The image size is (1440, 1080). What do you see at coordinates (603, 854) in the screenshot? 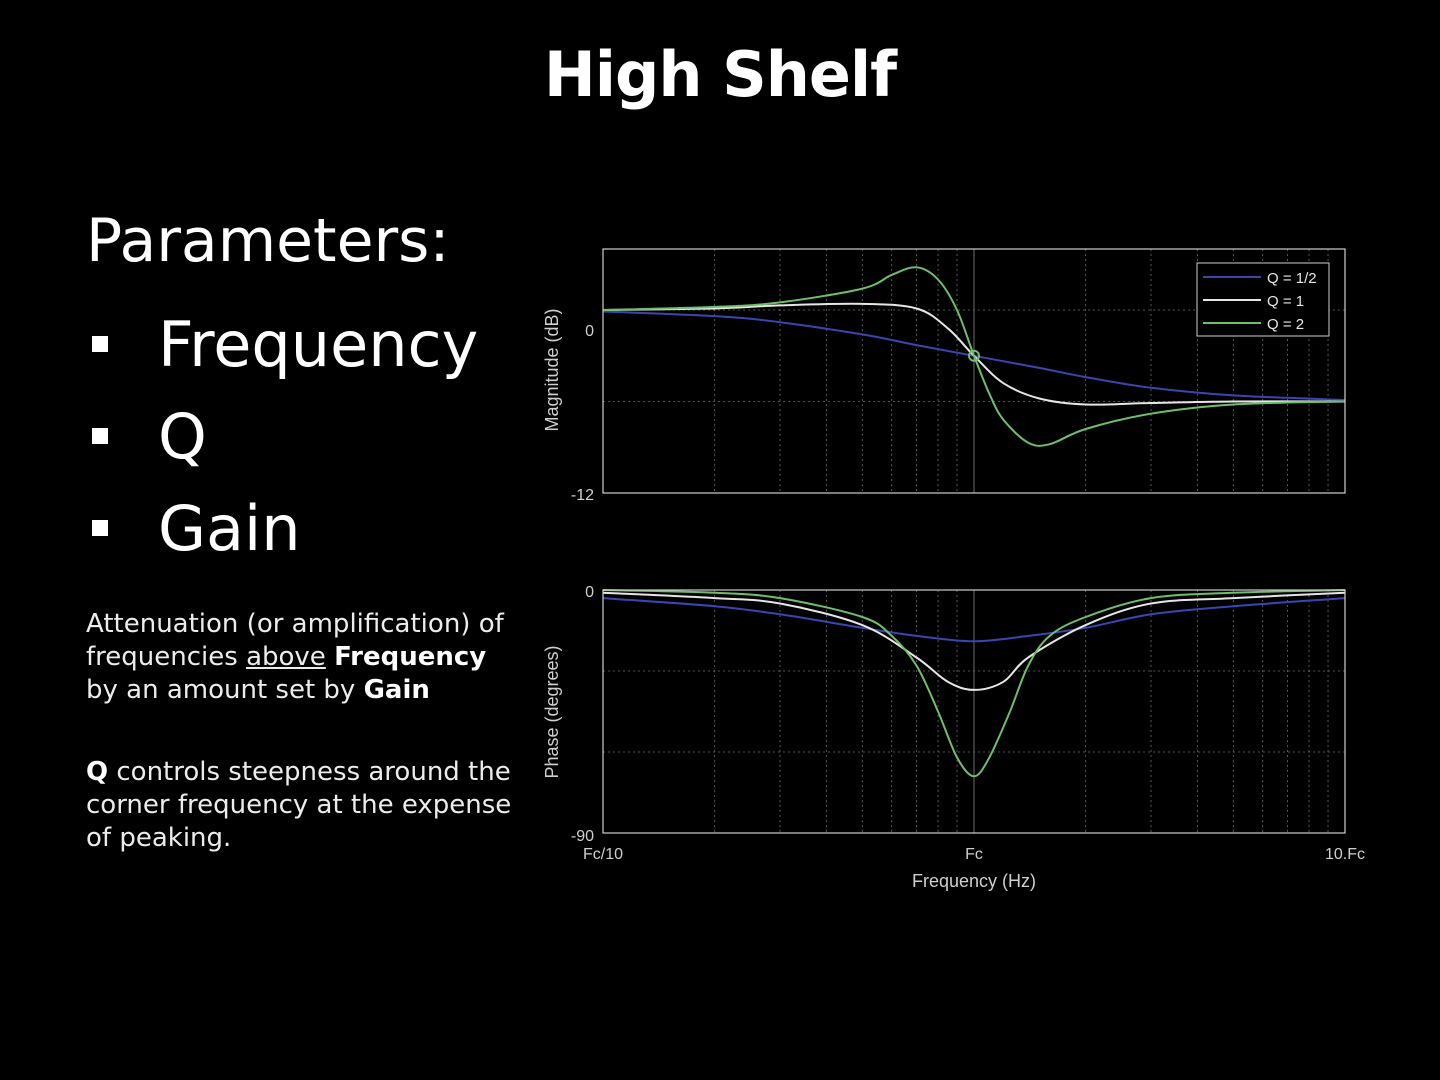
I see `xtick-fc-10: Fc/10` at bounding box center [603, 854].